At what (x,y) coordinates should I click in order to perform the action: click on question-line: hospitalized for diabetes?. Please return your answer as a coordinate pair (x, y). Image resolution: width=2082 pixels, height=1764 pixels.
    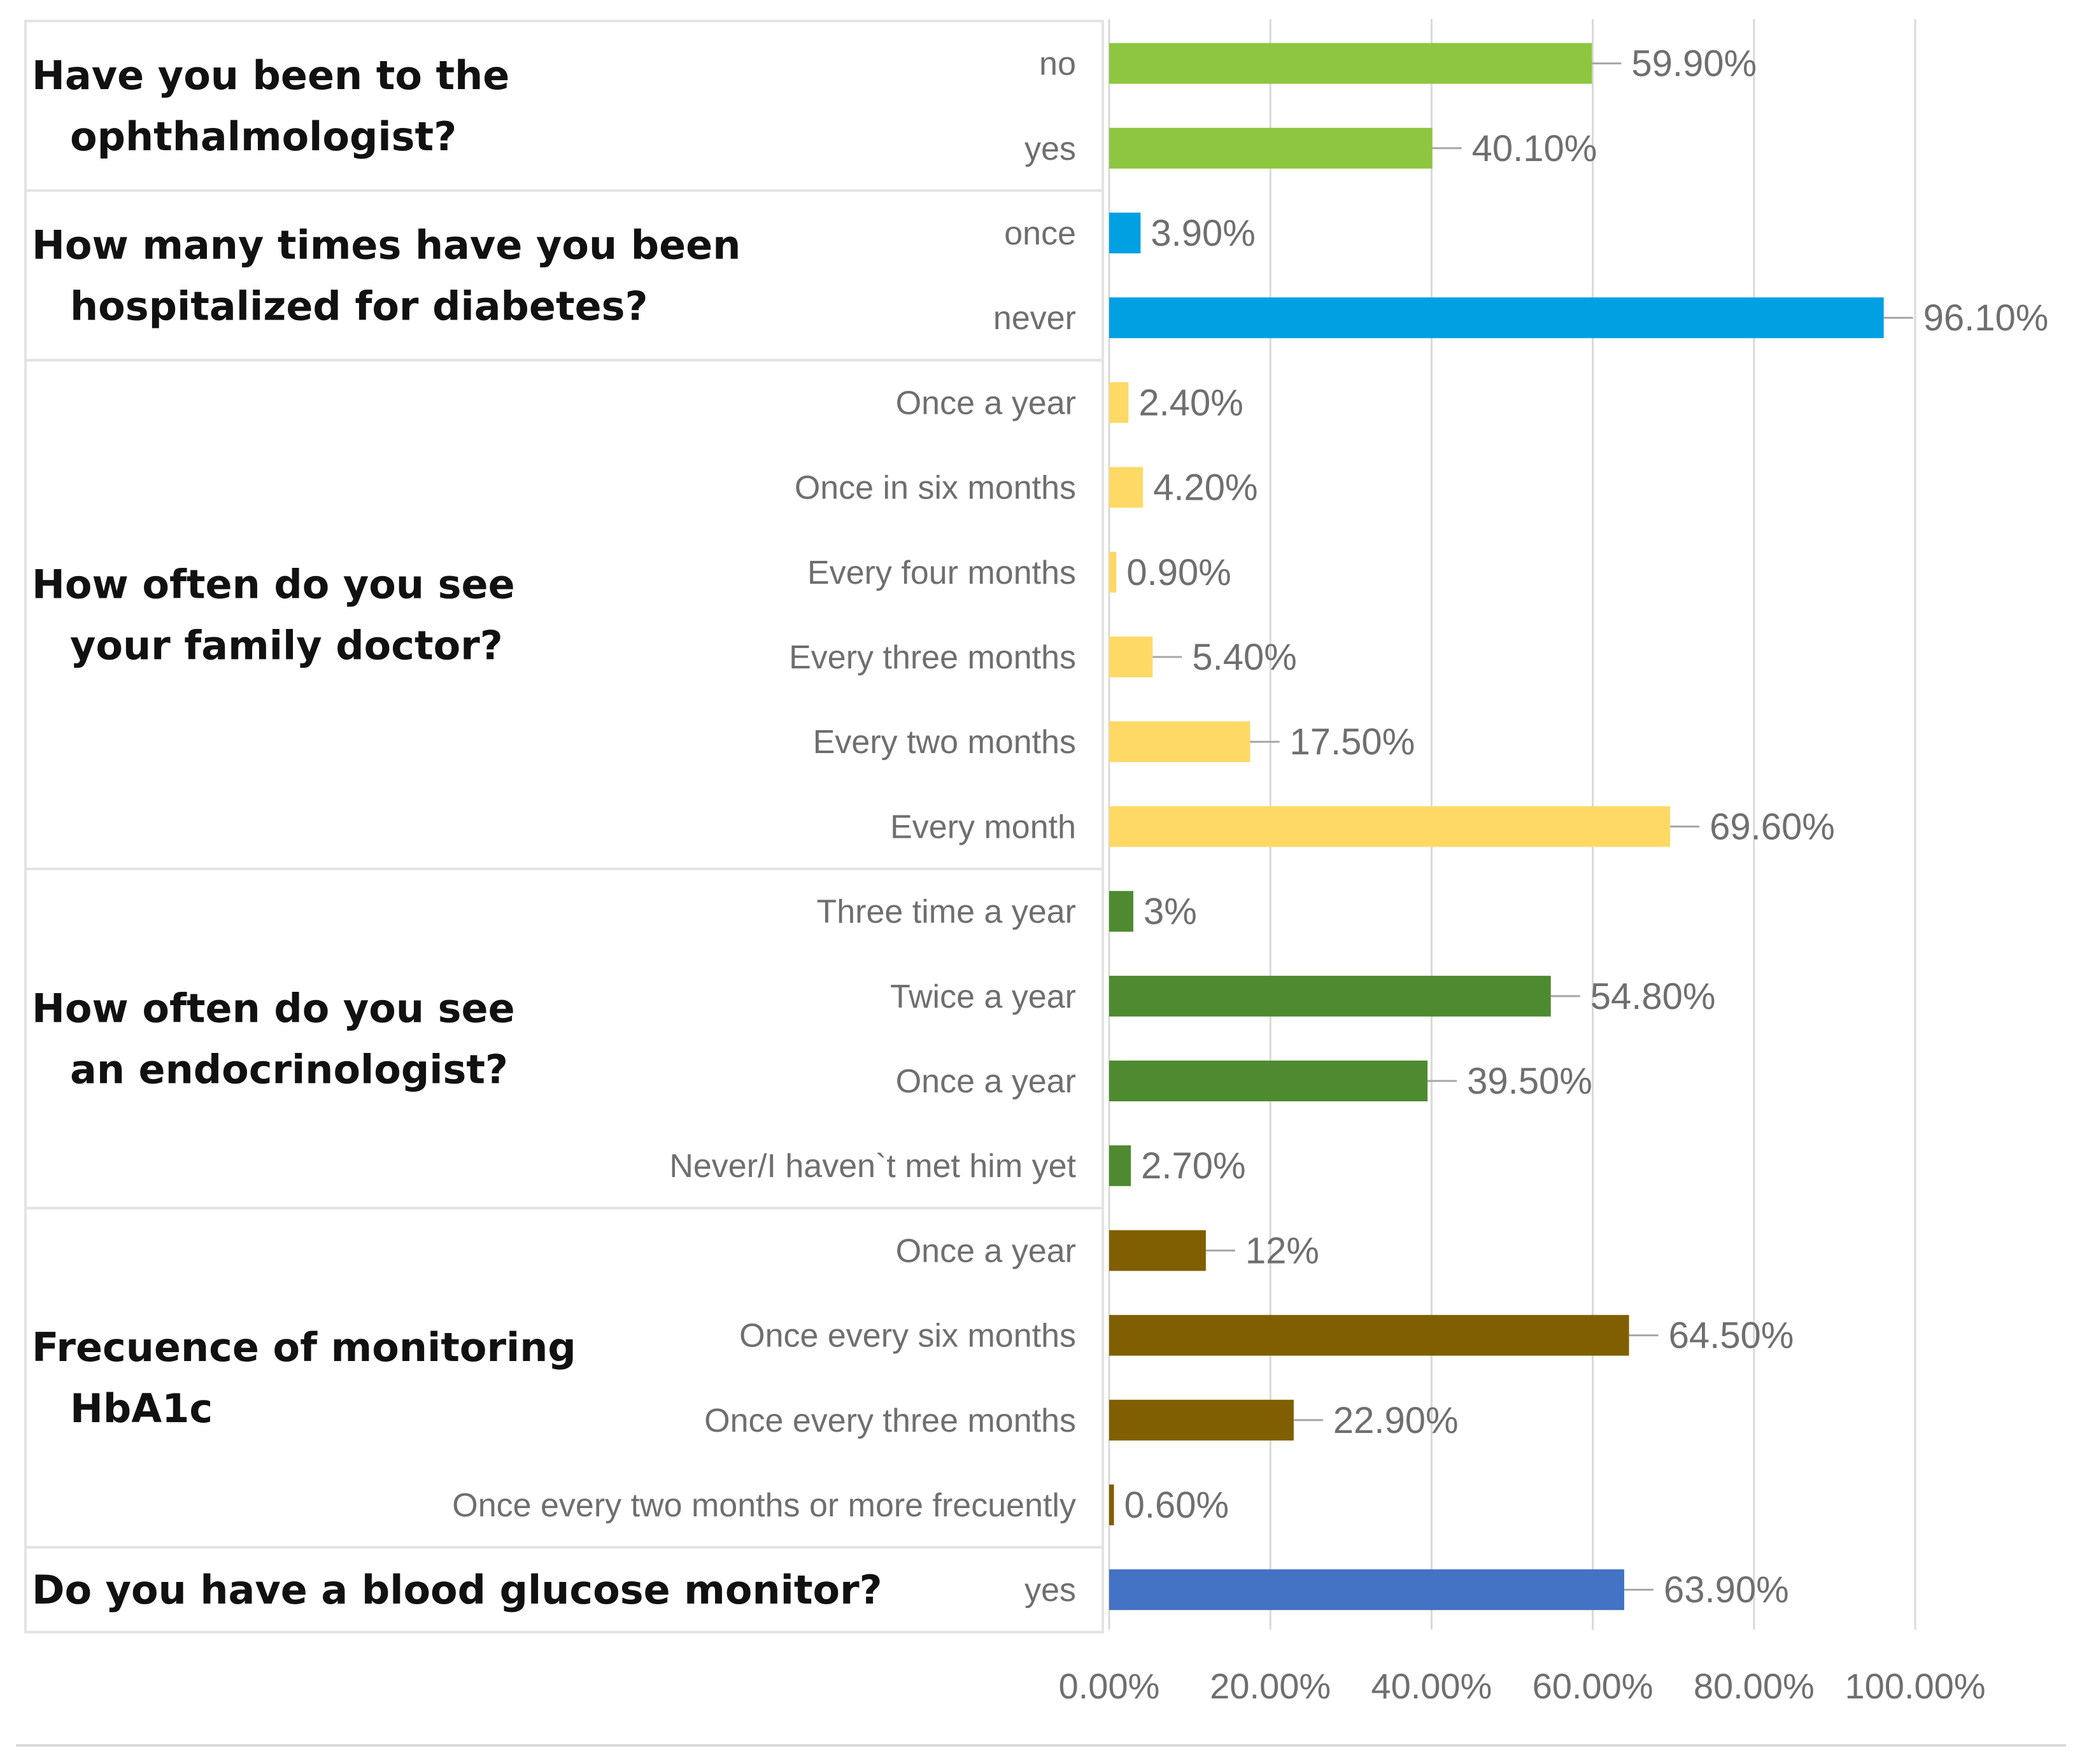
    Looking at the image, I should click on (359, 307).